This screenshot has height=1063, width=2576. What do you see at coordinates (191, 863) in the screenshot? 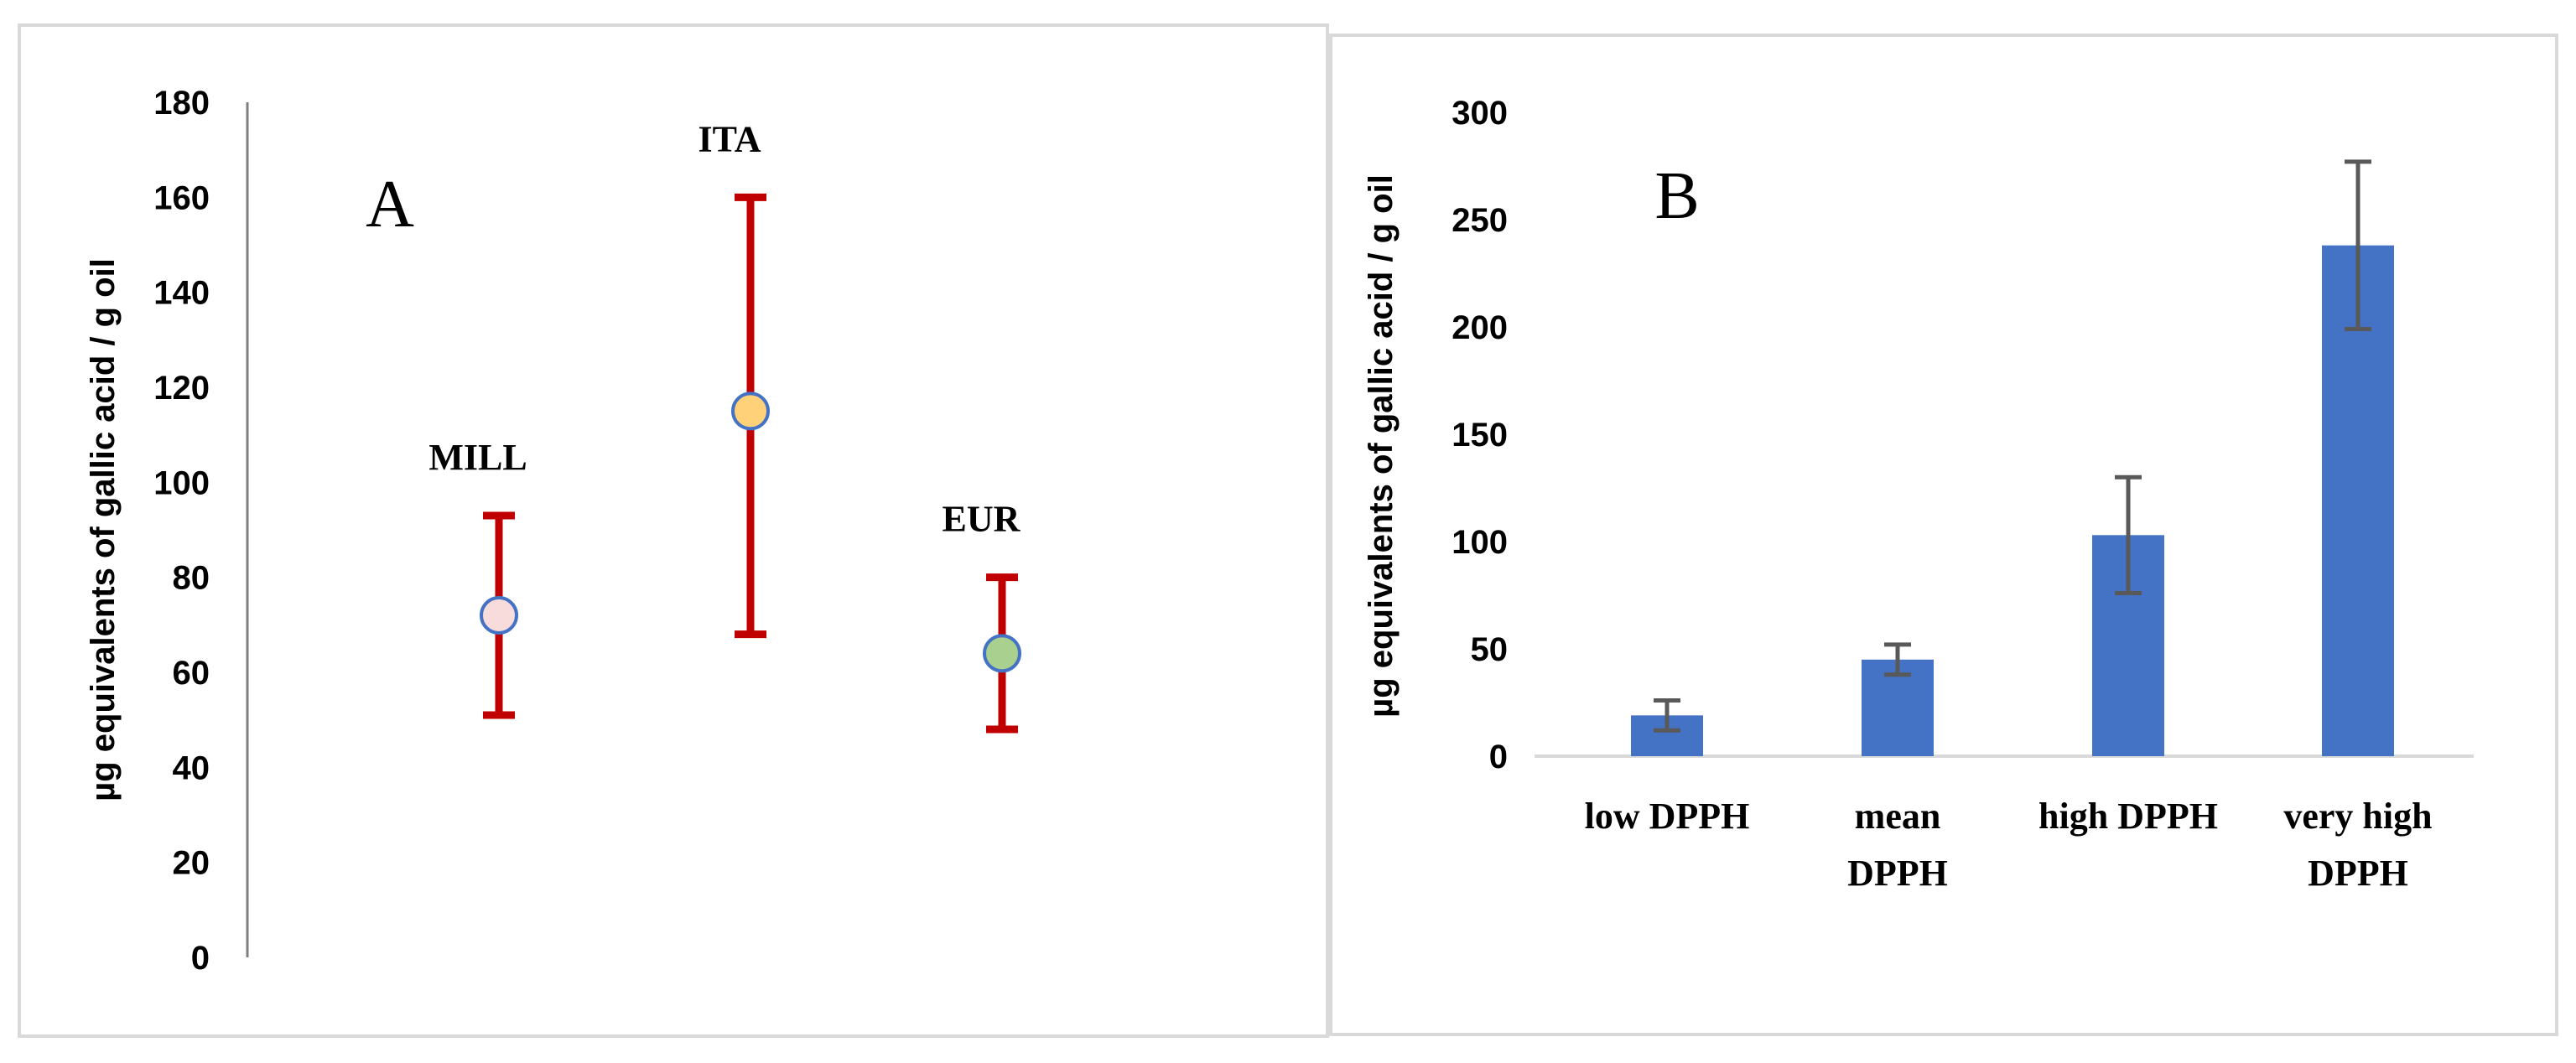
I see `chart-a-y-tick-label: 20` at bounding box center [191, 863].